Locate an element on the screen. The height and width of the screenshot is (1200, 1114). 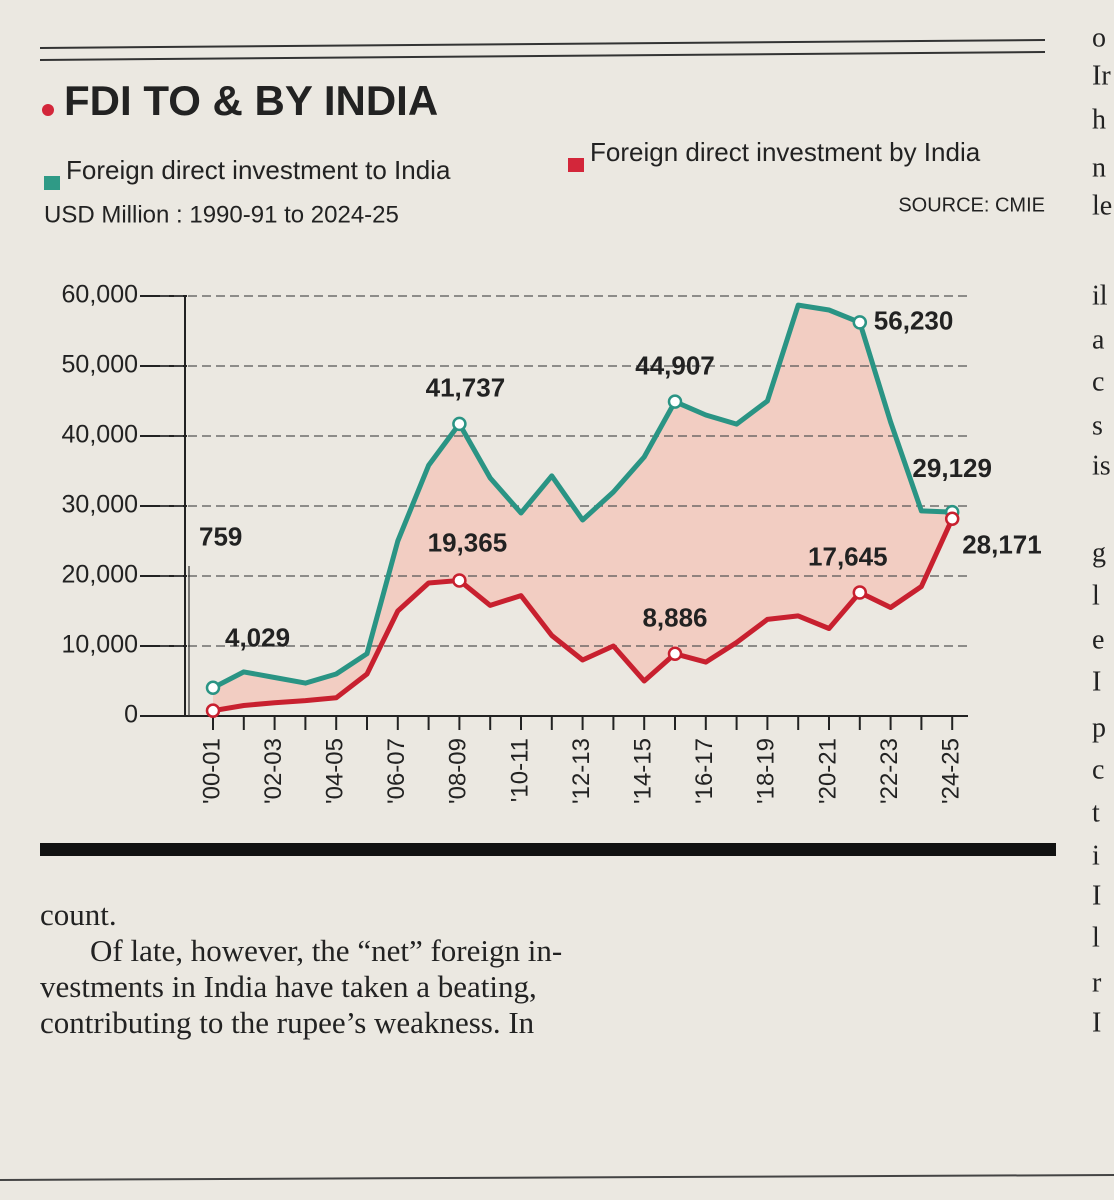
y-tick-label: 20,000 is located at coordinates (100, 575).